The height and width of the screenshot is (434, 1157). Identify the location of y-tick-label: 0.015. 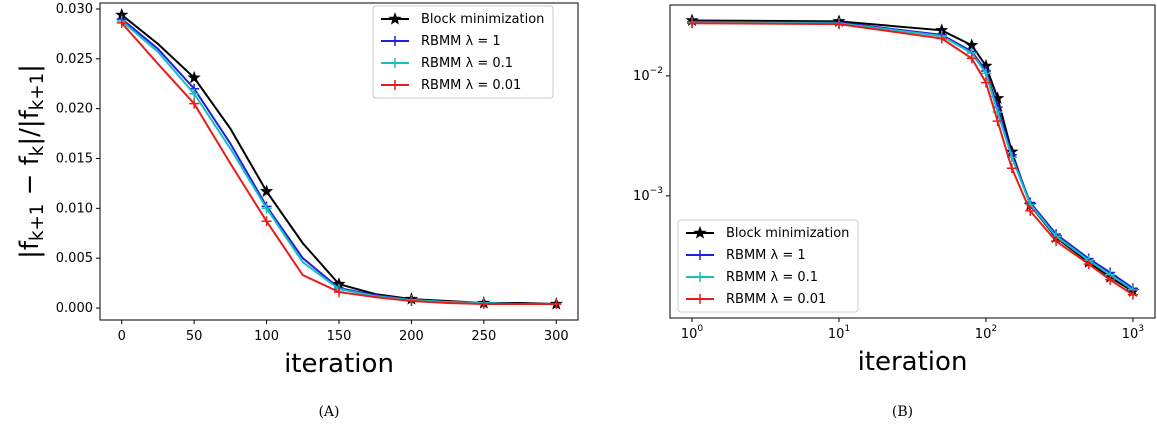
(74, 158).